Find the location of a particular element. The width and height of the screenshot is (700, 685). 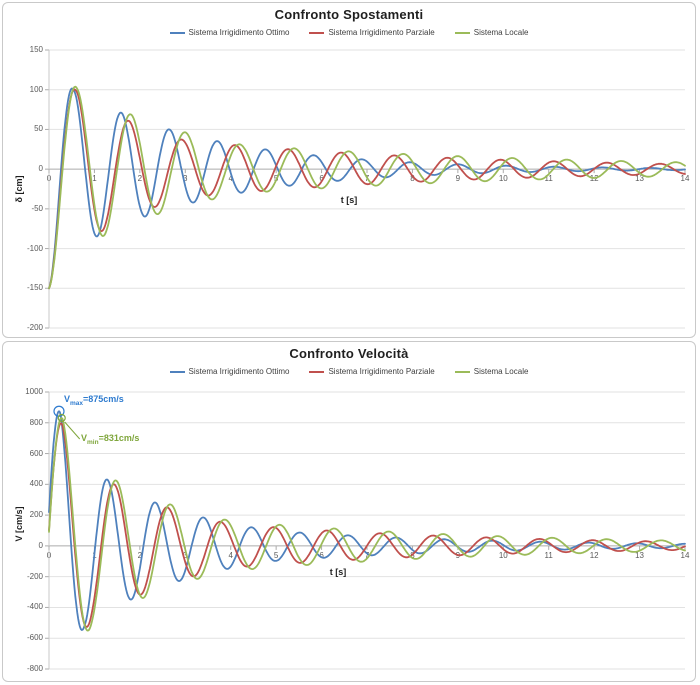

vmax-annotation: Vmax=875cm/s is located at coordinates (94, 401).